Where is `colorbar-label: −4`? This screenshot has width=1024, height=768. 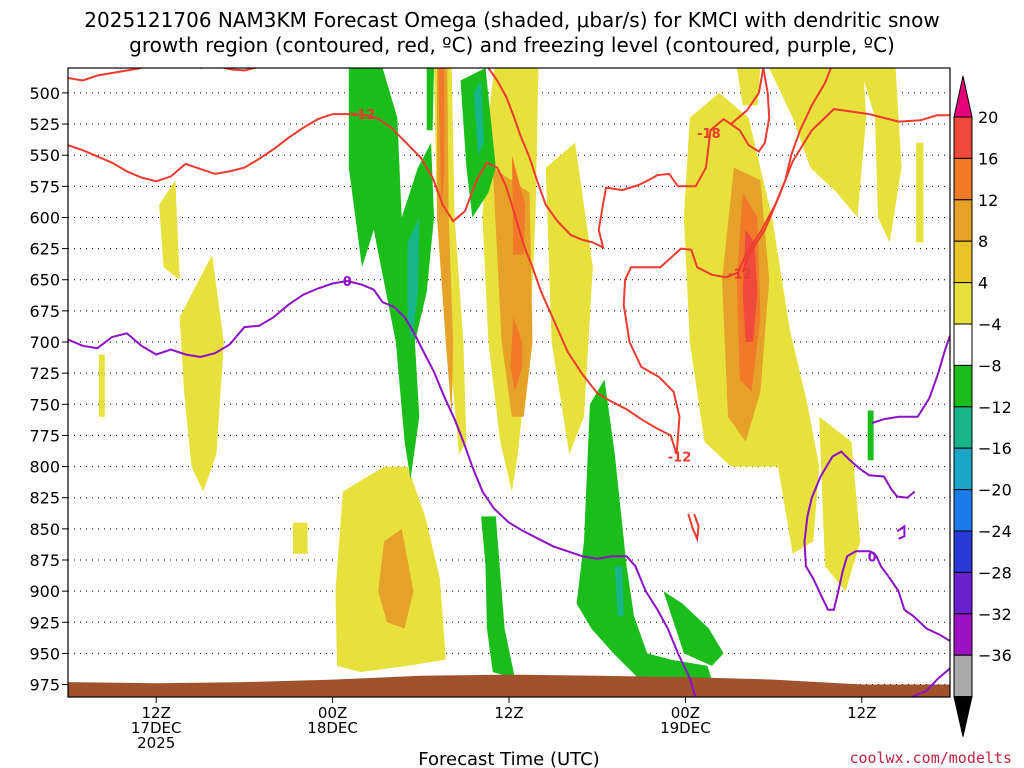 colorbar-label: −4 is located at coordinates (990, 324).